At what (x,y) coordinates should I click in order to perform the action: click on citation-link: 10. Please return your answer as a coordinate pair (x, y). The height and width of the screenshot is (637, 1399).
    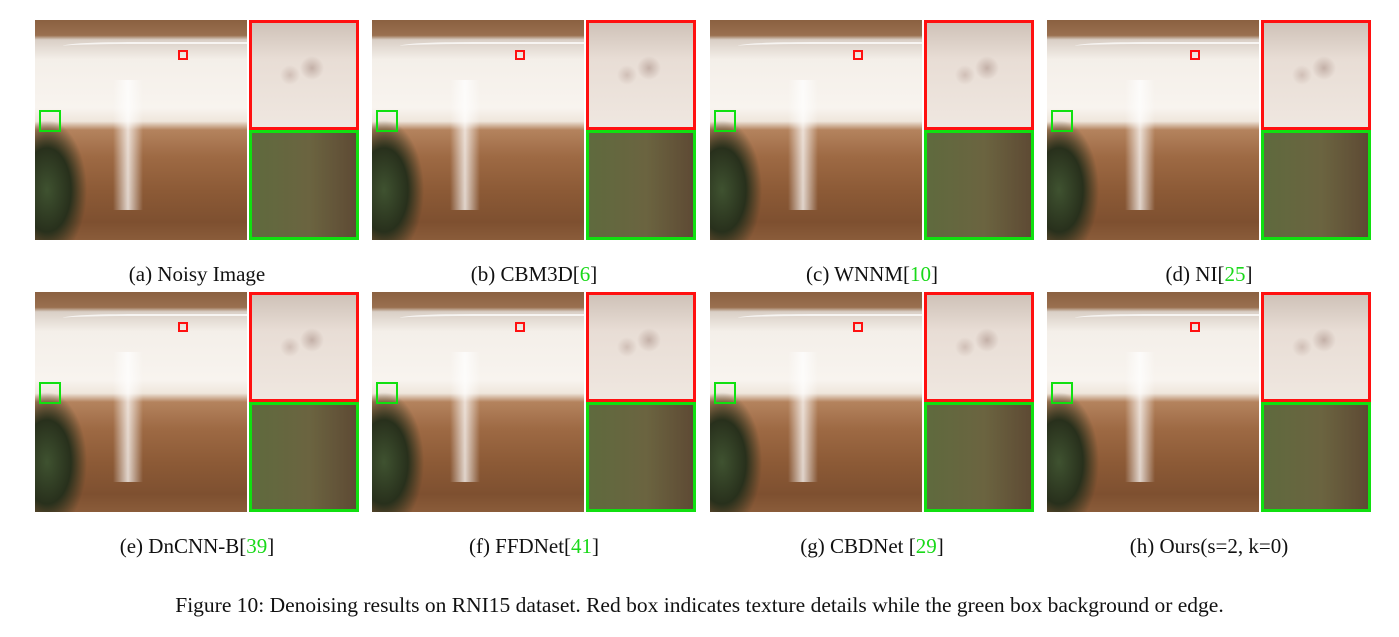
    Looking at the image, I should click on (920, 274).